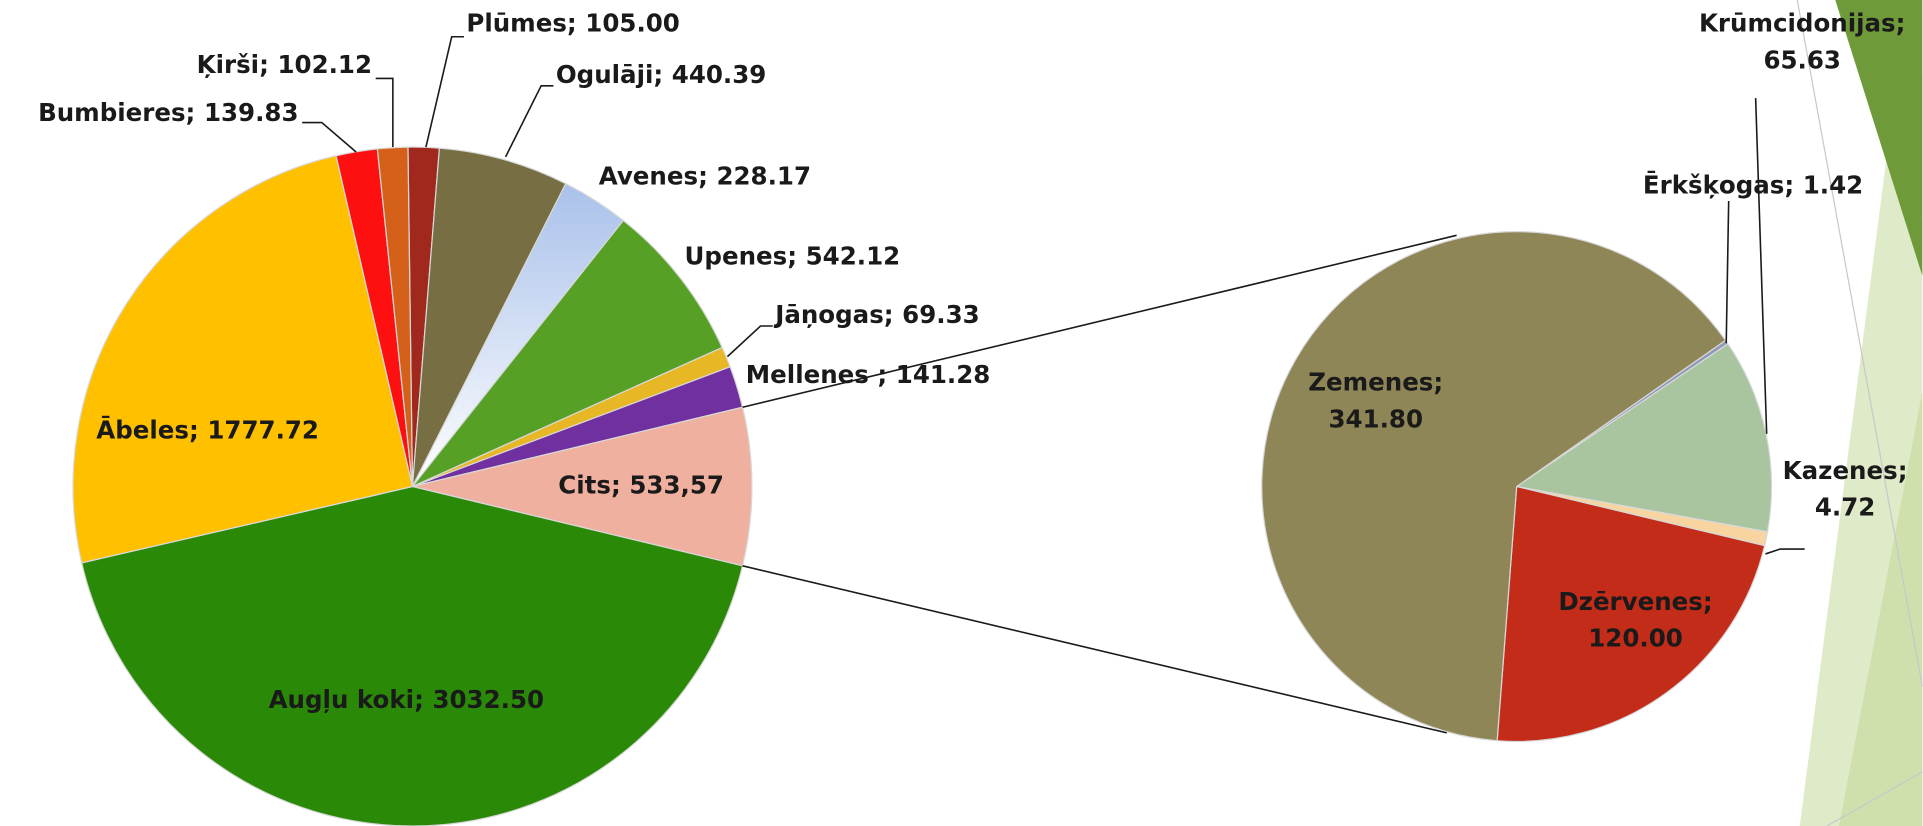  Describe the element at coordinates (1370, 382) in the screenshot. I see `category-name: Zemenes` at that location.